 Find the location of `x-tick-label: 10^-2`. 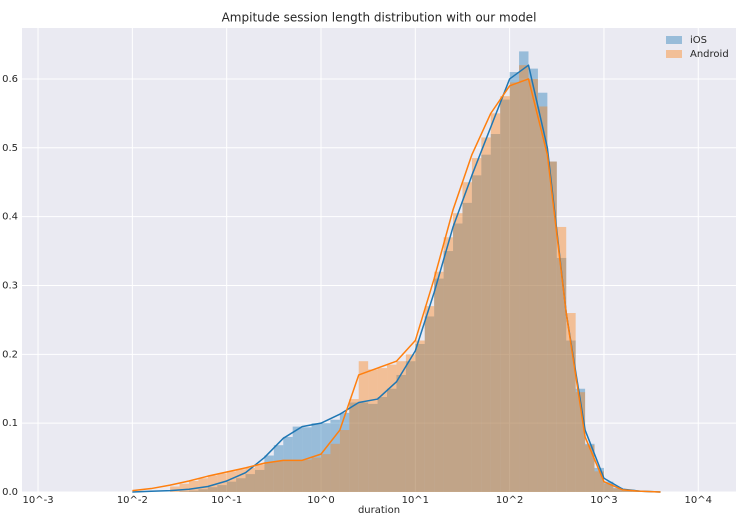

x-tick-label: 10^-2 is located at coordinates (132, 500).